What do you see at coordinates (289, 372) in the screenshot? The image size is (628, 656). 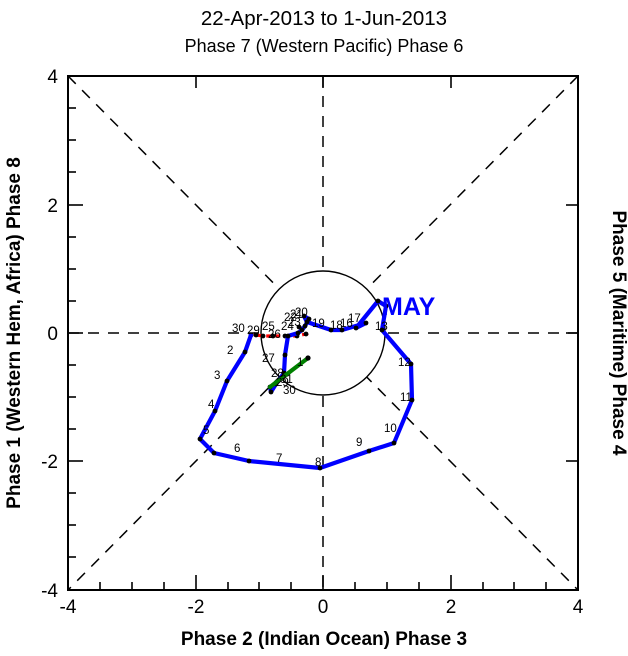 I see `track-june` at bounding box center [289, 372].